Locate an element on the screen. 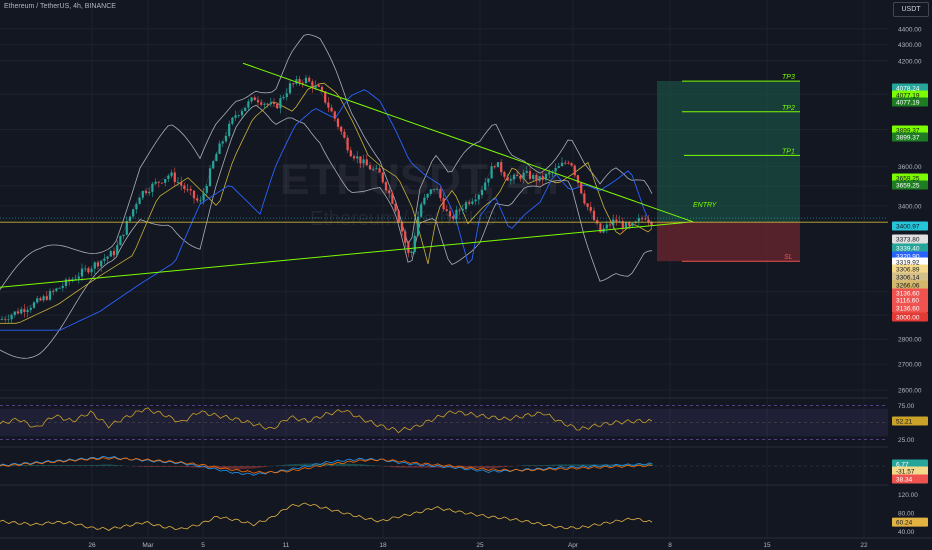  rsi-value-label-box is located at coordinates (910, 421).